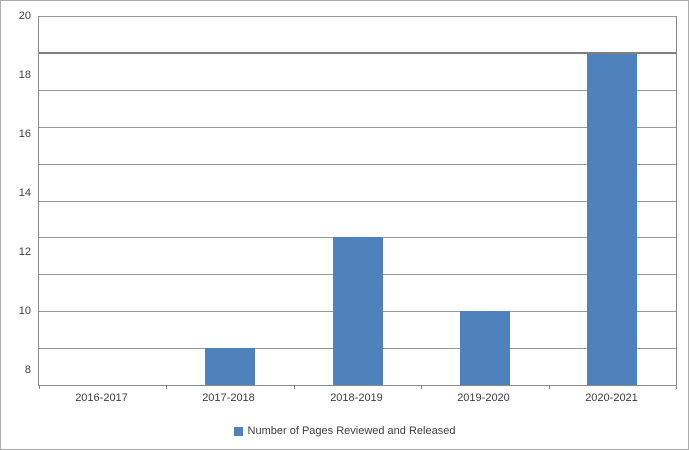 Image resolution: width=689 pixels, height=450 pixels. Describe the element at coordinates (228, 398) in the screenshot. I see `x-category-label: 2017-2018` at that location.